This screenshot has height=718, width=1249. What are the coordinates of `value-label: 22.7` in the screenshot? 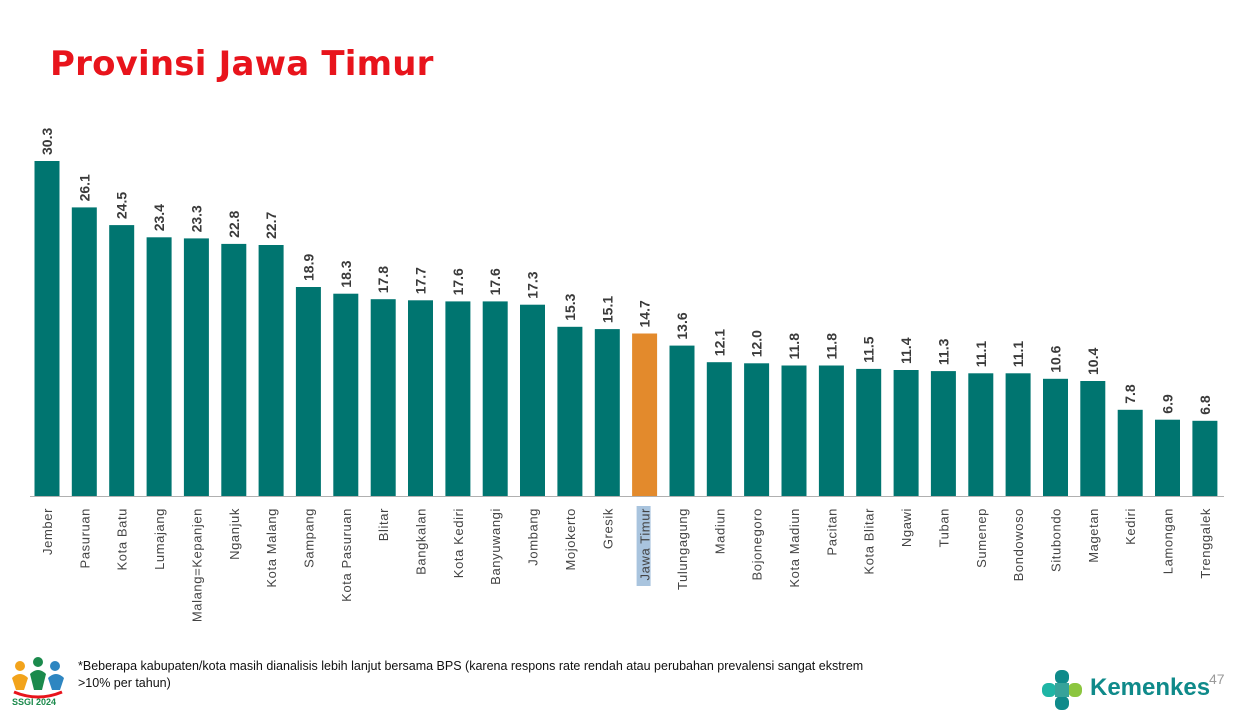 It's located at (271, 225).